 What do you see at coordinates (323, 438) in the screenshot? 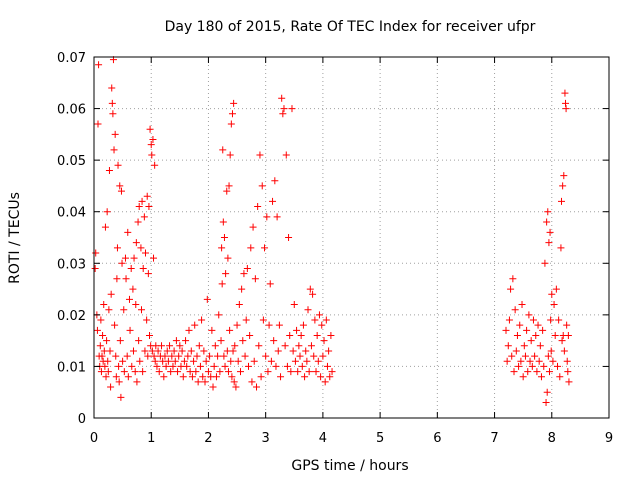
I see `x-tick-label: 4` at bounding box center [323, 438].